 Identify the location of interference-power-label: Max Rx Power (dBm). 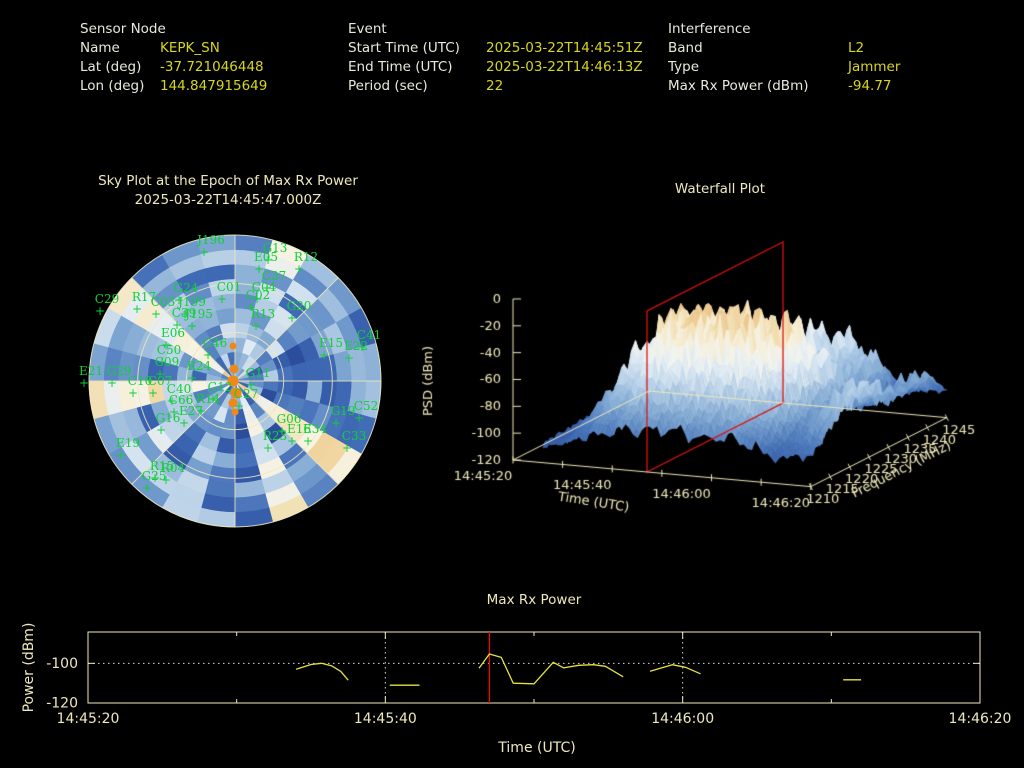
(738, 86).